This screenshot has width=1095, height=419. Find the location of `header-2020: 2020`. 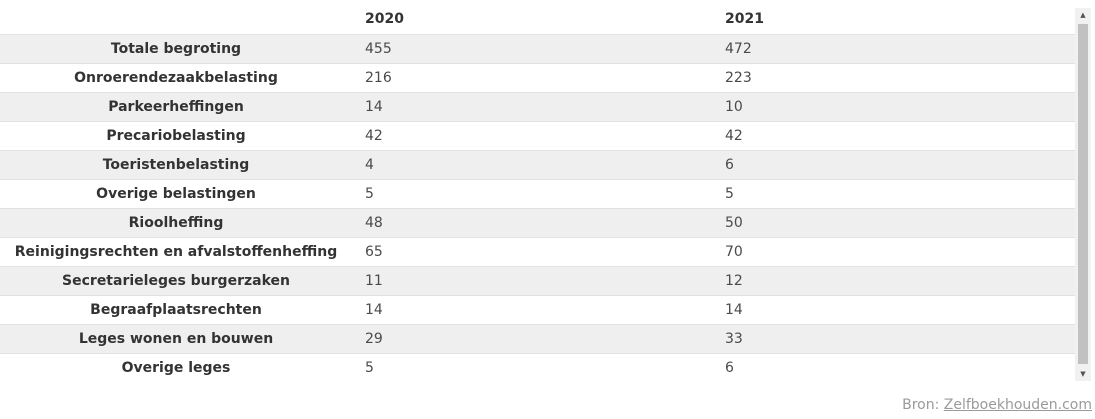

header-2020: 2020 is located at coordinates (532, 19).